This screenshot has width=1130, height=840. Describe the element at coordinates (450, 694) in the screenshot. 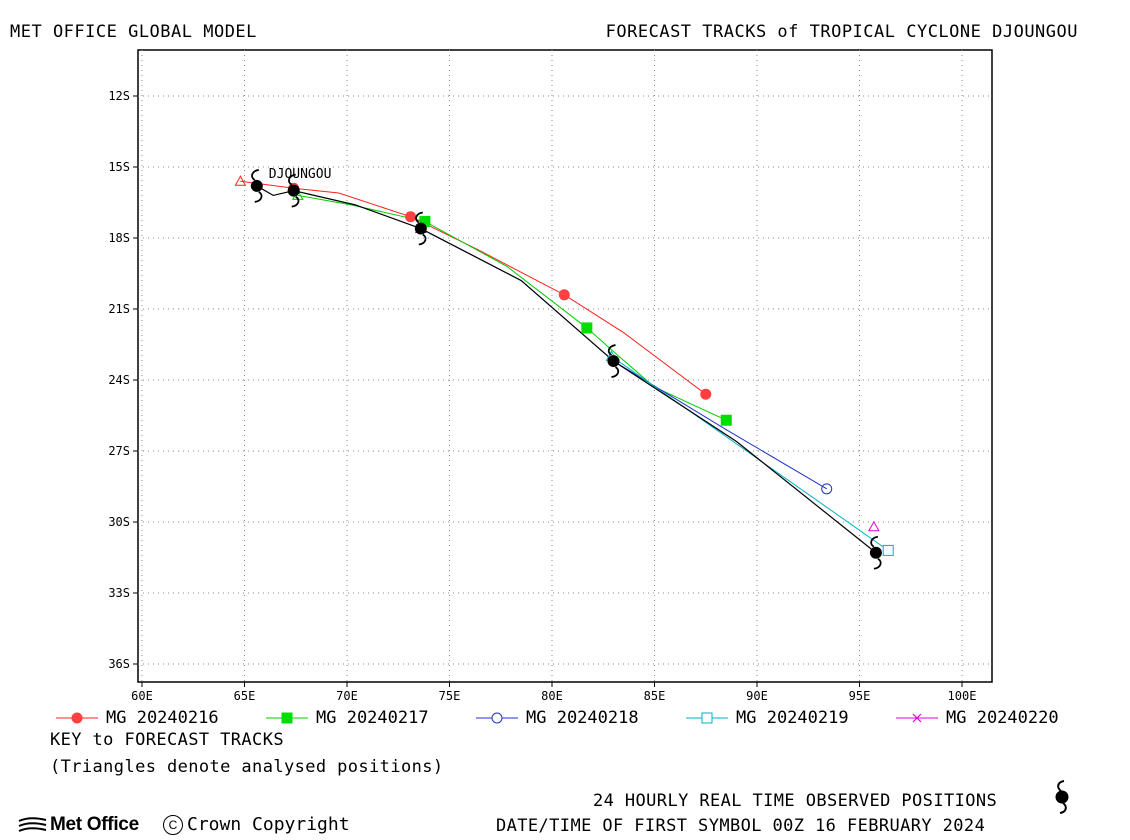

I see `x-tick-label: 75E` at that location.